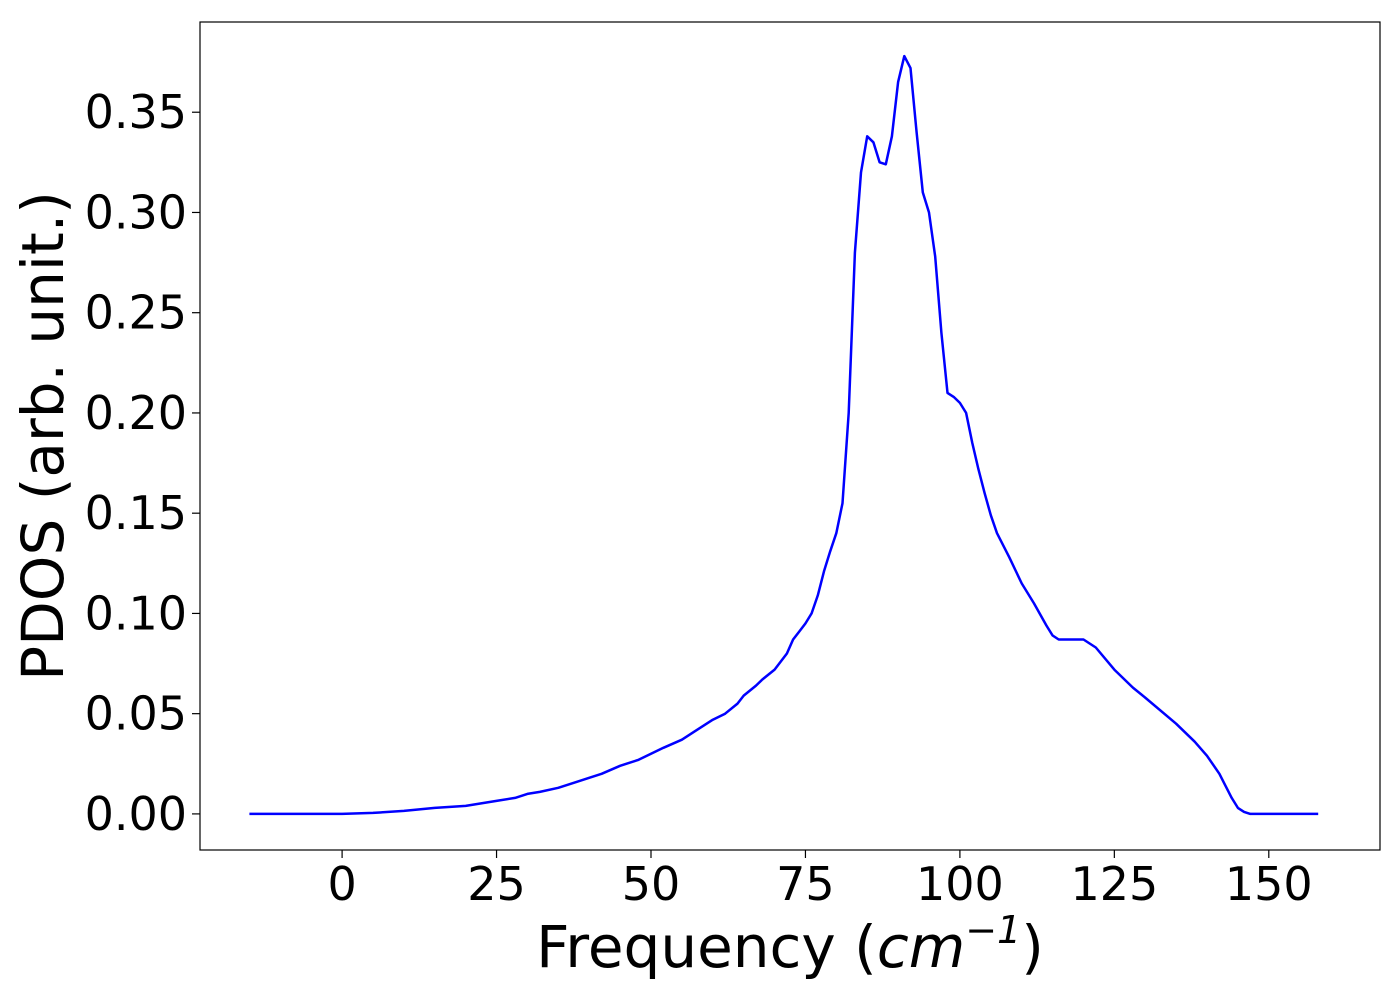 The image size is (1400, 1000). I want to click on x-axis-label: Frequency (cm−1), so click(790, 944).